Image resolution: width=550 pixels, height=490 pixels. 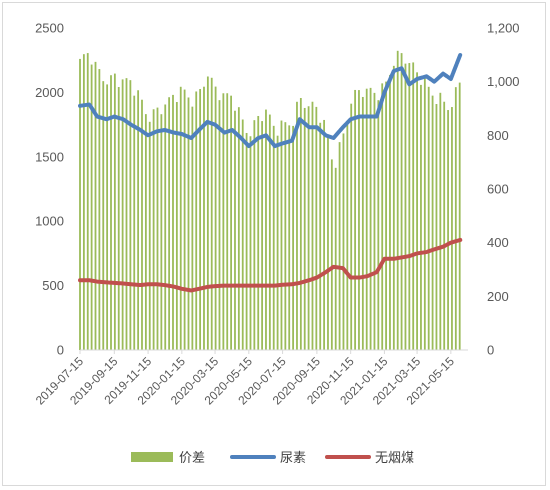 I want to click on left-tick-label: 0, so click(x=60, y=350).